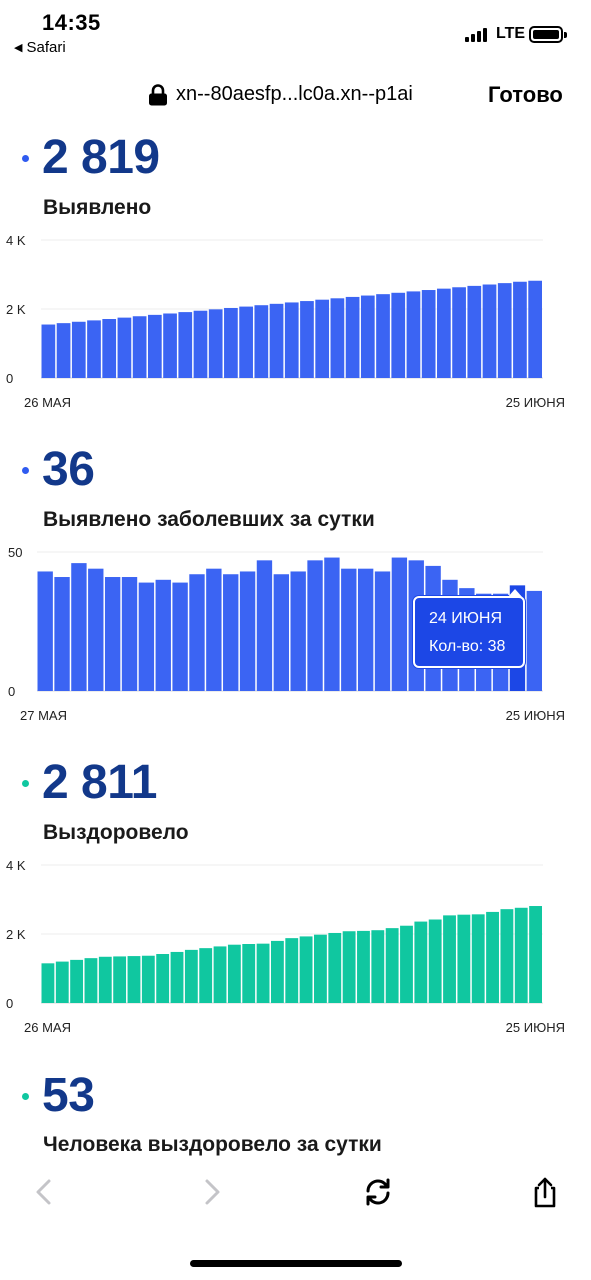 This screenshot has height=1280, width=591. I want to click on browser-toolbar, so click(295, 1192).